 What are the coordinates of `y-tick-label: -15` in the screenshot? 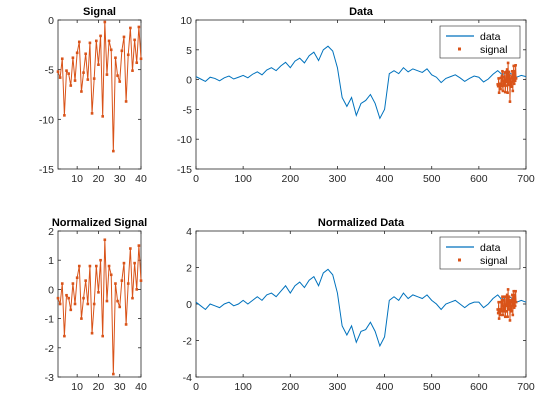 It's located at (184, 170).